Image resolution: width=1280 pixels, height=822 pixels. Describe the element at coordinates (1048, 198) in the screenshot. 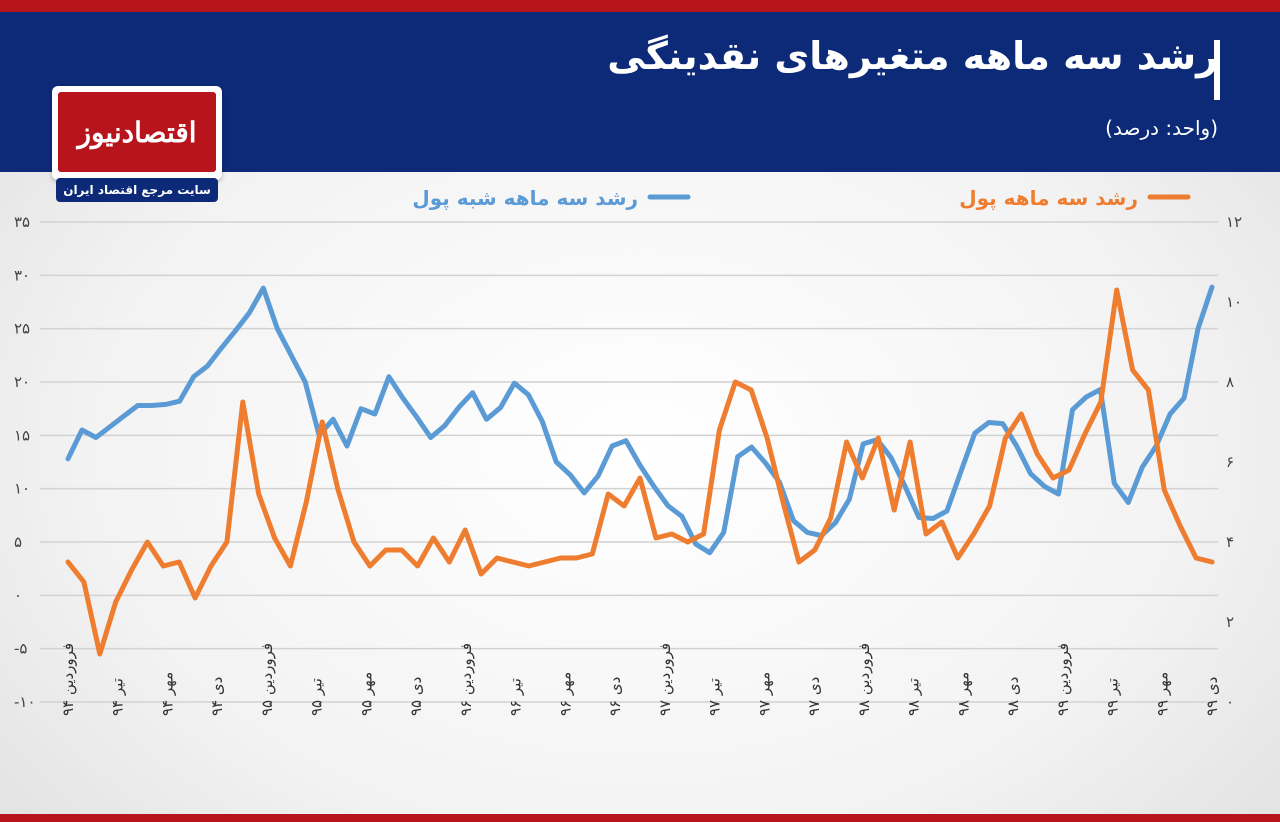

I see `legend-label-money: رشد سه ماهه پول` at that location.